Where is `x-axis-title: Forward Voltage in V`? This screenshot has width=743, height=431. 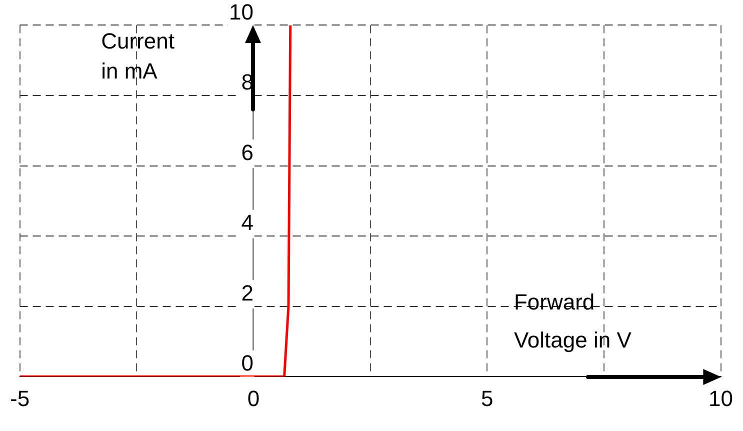
x-axis-title: Forward Voltage in V is located at coordinates (573, 321).